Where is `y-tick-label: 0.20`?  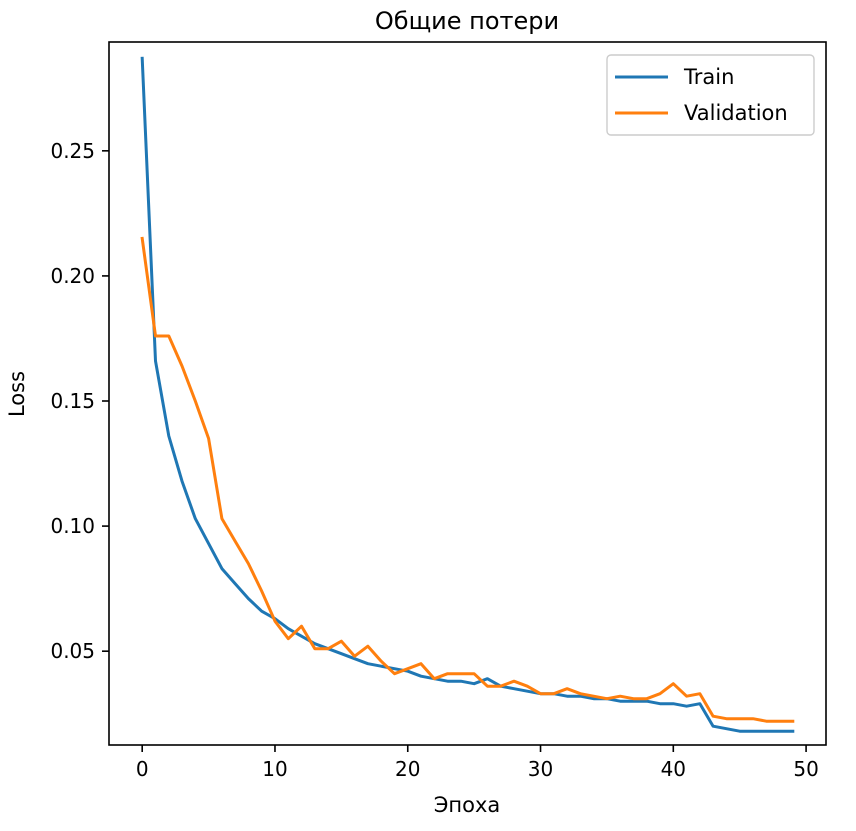 y-tick-label: 0.20 is located at coordinates (72, 276).